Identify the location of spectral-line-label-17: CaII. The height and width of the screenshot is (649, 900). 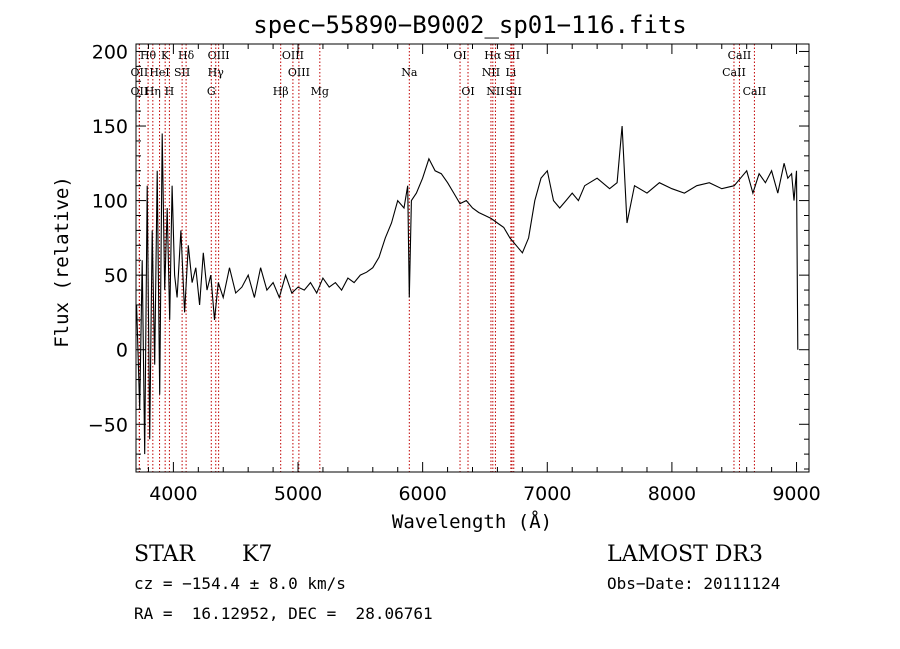
(734, 72).